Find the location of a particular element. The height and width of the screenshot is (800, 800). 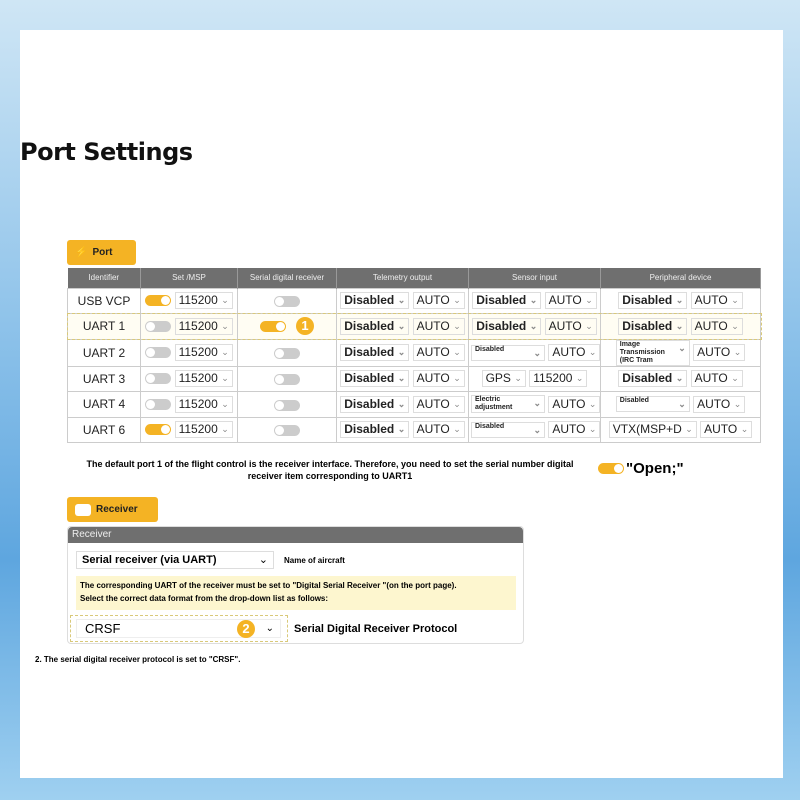

sensor-select-value: Disabled is located at coordinates (490, 349).